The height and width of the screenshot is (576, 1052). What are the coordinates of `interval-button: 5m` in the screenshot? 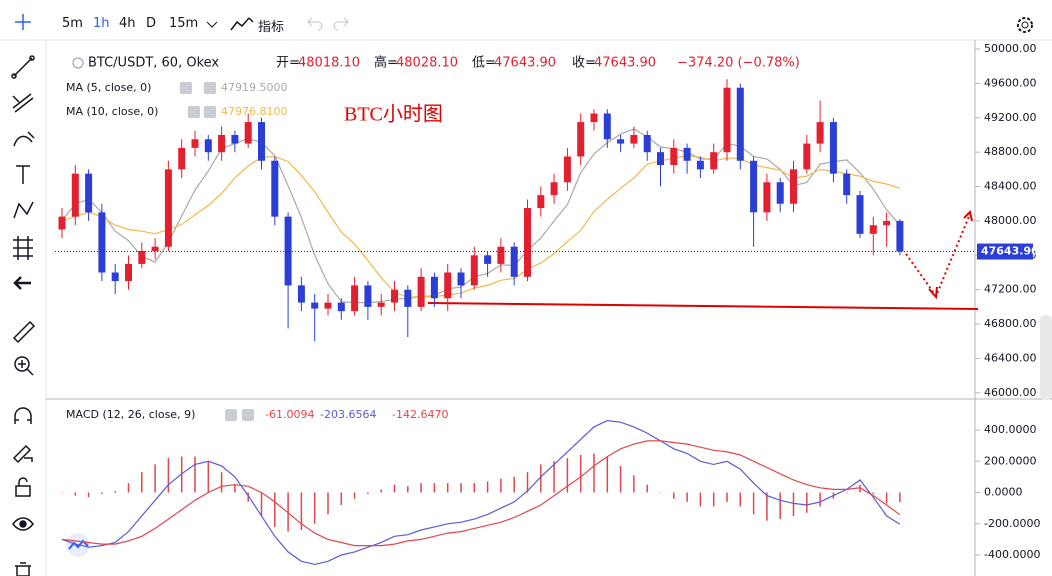 It's located at (72, 23).